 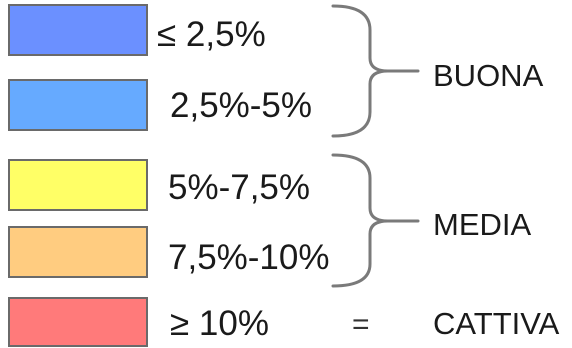 I want to click on range-label-medium-high: 7,5%-10%, so click(x=249, y=257).